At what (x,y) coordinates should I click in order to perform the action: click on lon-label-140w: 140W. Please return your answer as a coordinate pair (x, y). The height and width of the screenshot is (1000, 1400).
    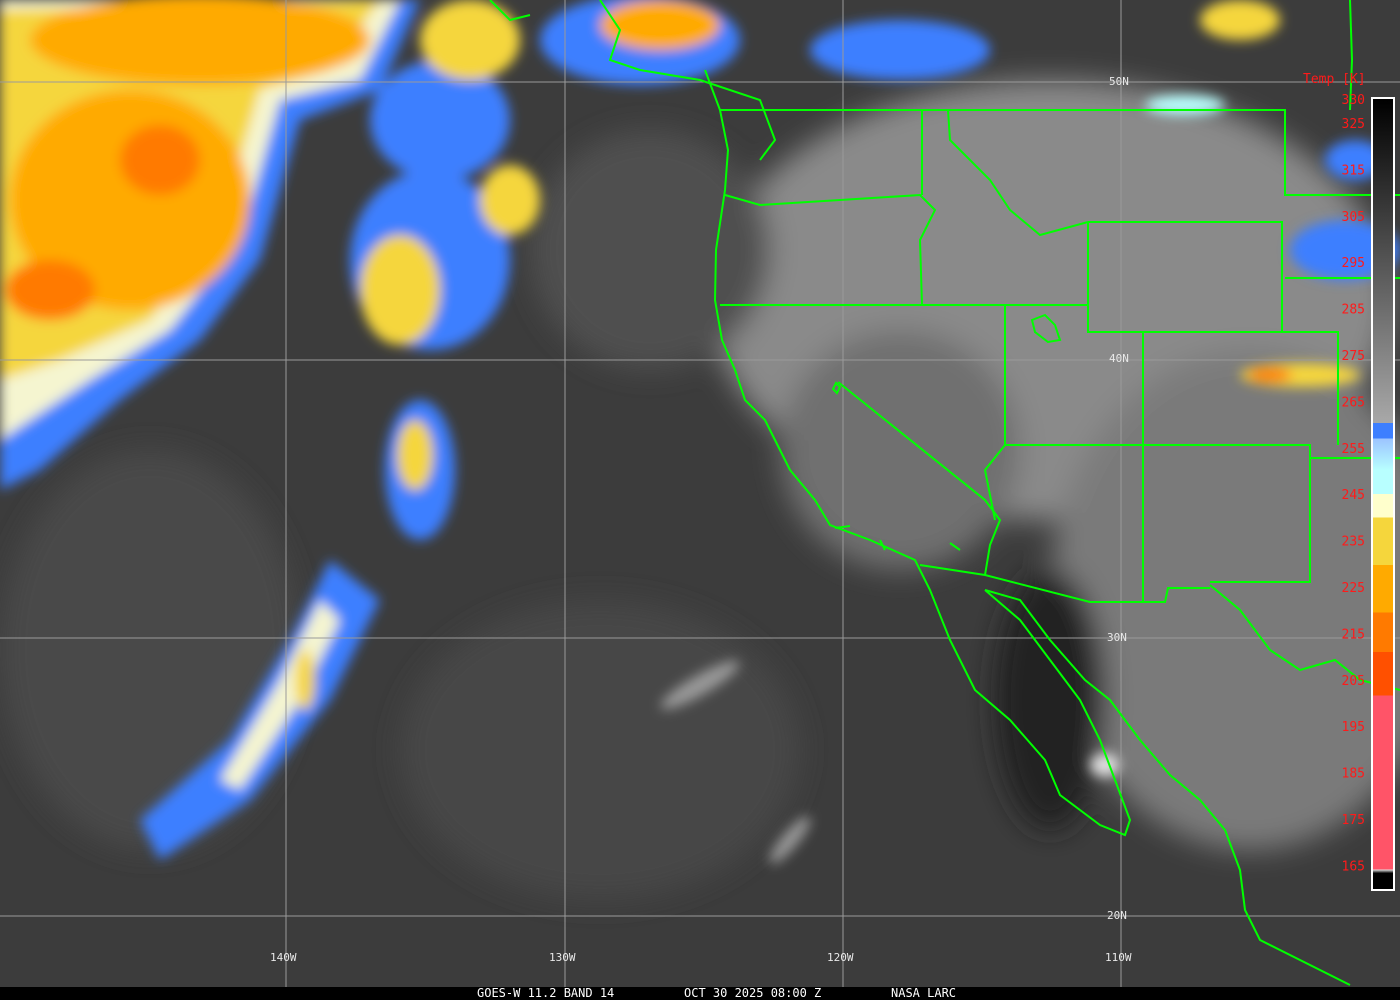
    Looking at the image, I should click on (283, 957).